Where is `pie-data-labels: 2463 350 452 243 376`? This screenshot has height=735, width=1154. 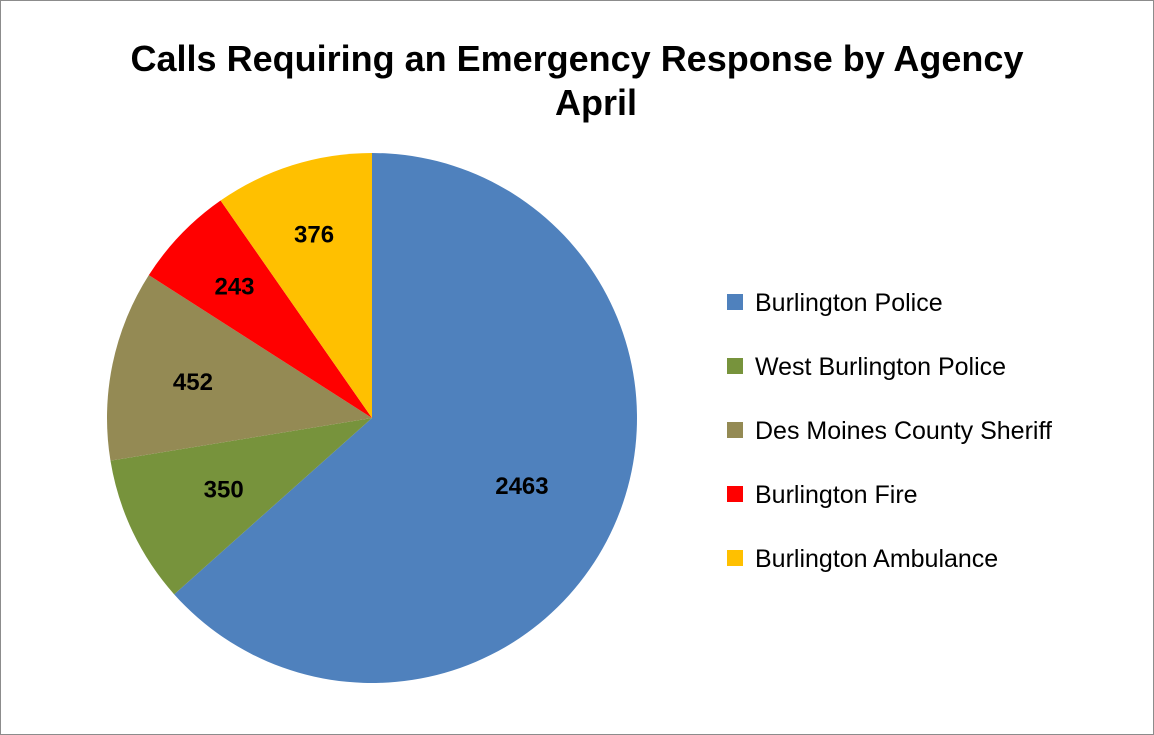
pie-data-labels: 2463 350 452 243 376 is located at coordinates (361, 362).